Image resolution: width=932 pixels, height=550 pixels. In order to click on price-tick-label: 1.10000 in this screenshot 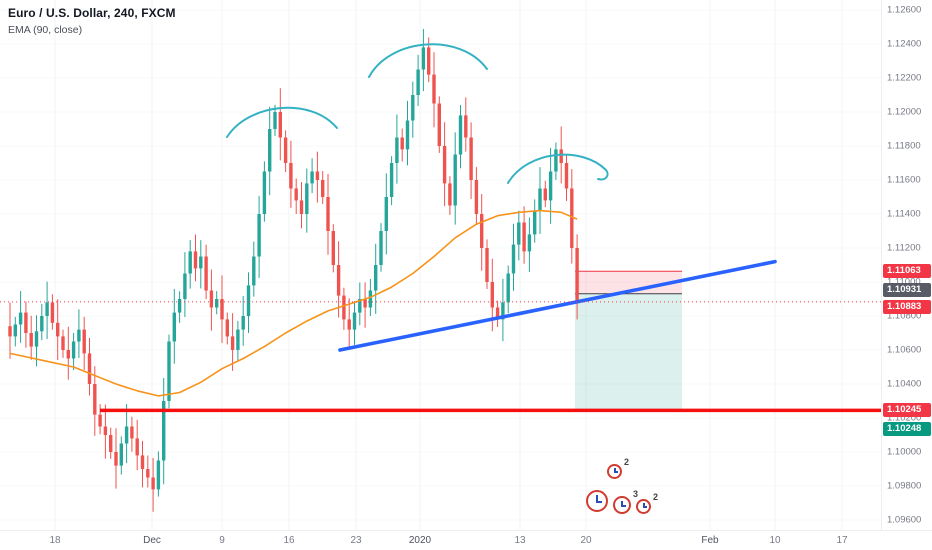, I will do `click(904, 452)`.